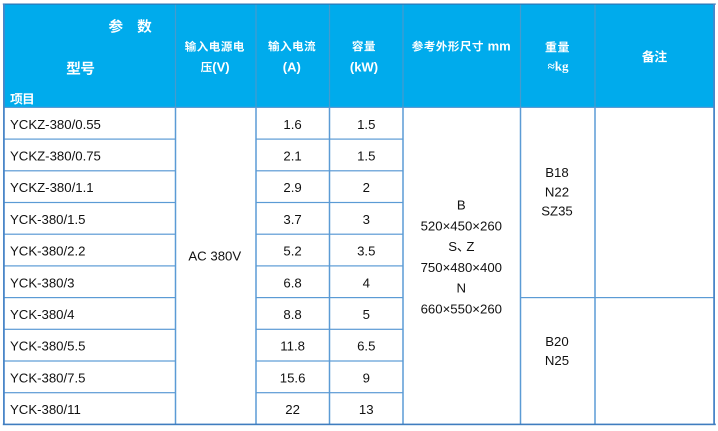 Image resolution: width=718 pixels, height=431 pixels. I want to click on svg-text: YCK-380/2.2, so click(48, 251).